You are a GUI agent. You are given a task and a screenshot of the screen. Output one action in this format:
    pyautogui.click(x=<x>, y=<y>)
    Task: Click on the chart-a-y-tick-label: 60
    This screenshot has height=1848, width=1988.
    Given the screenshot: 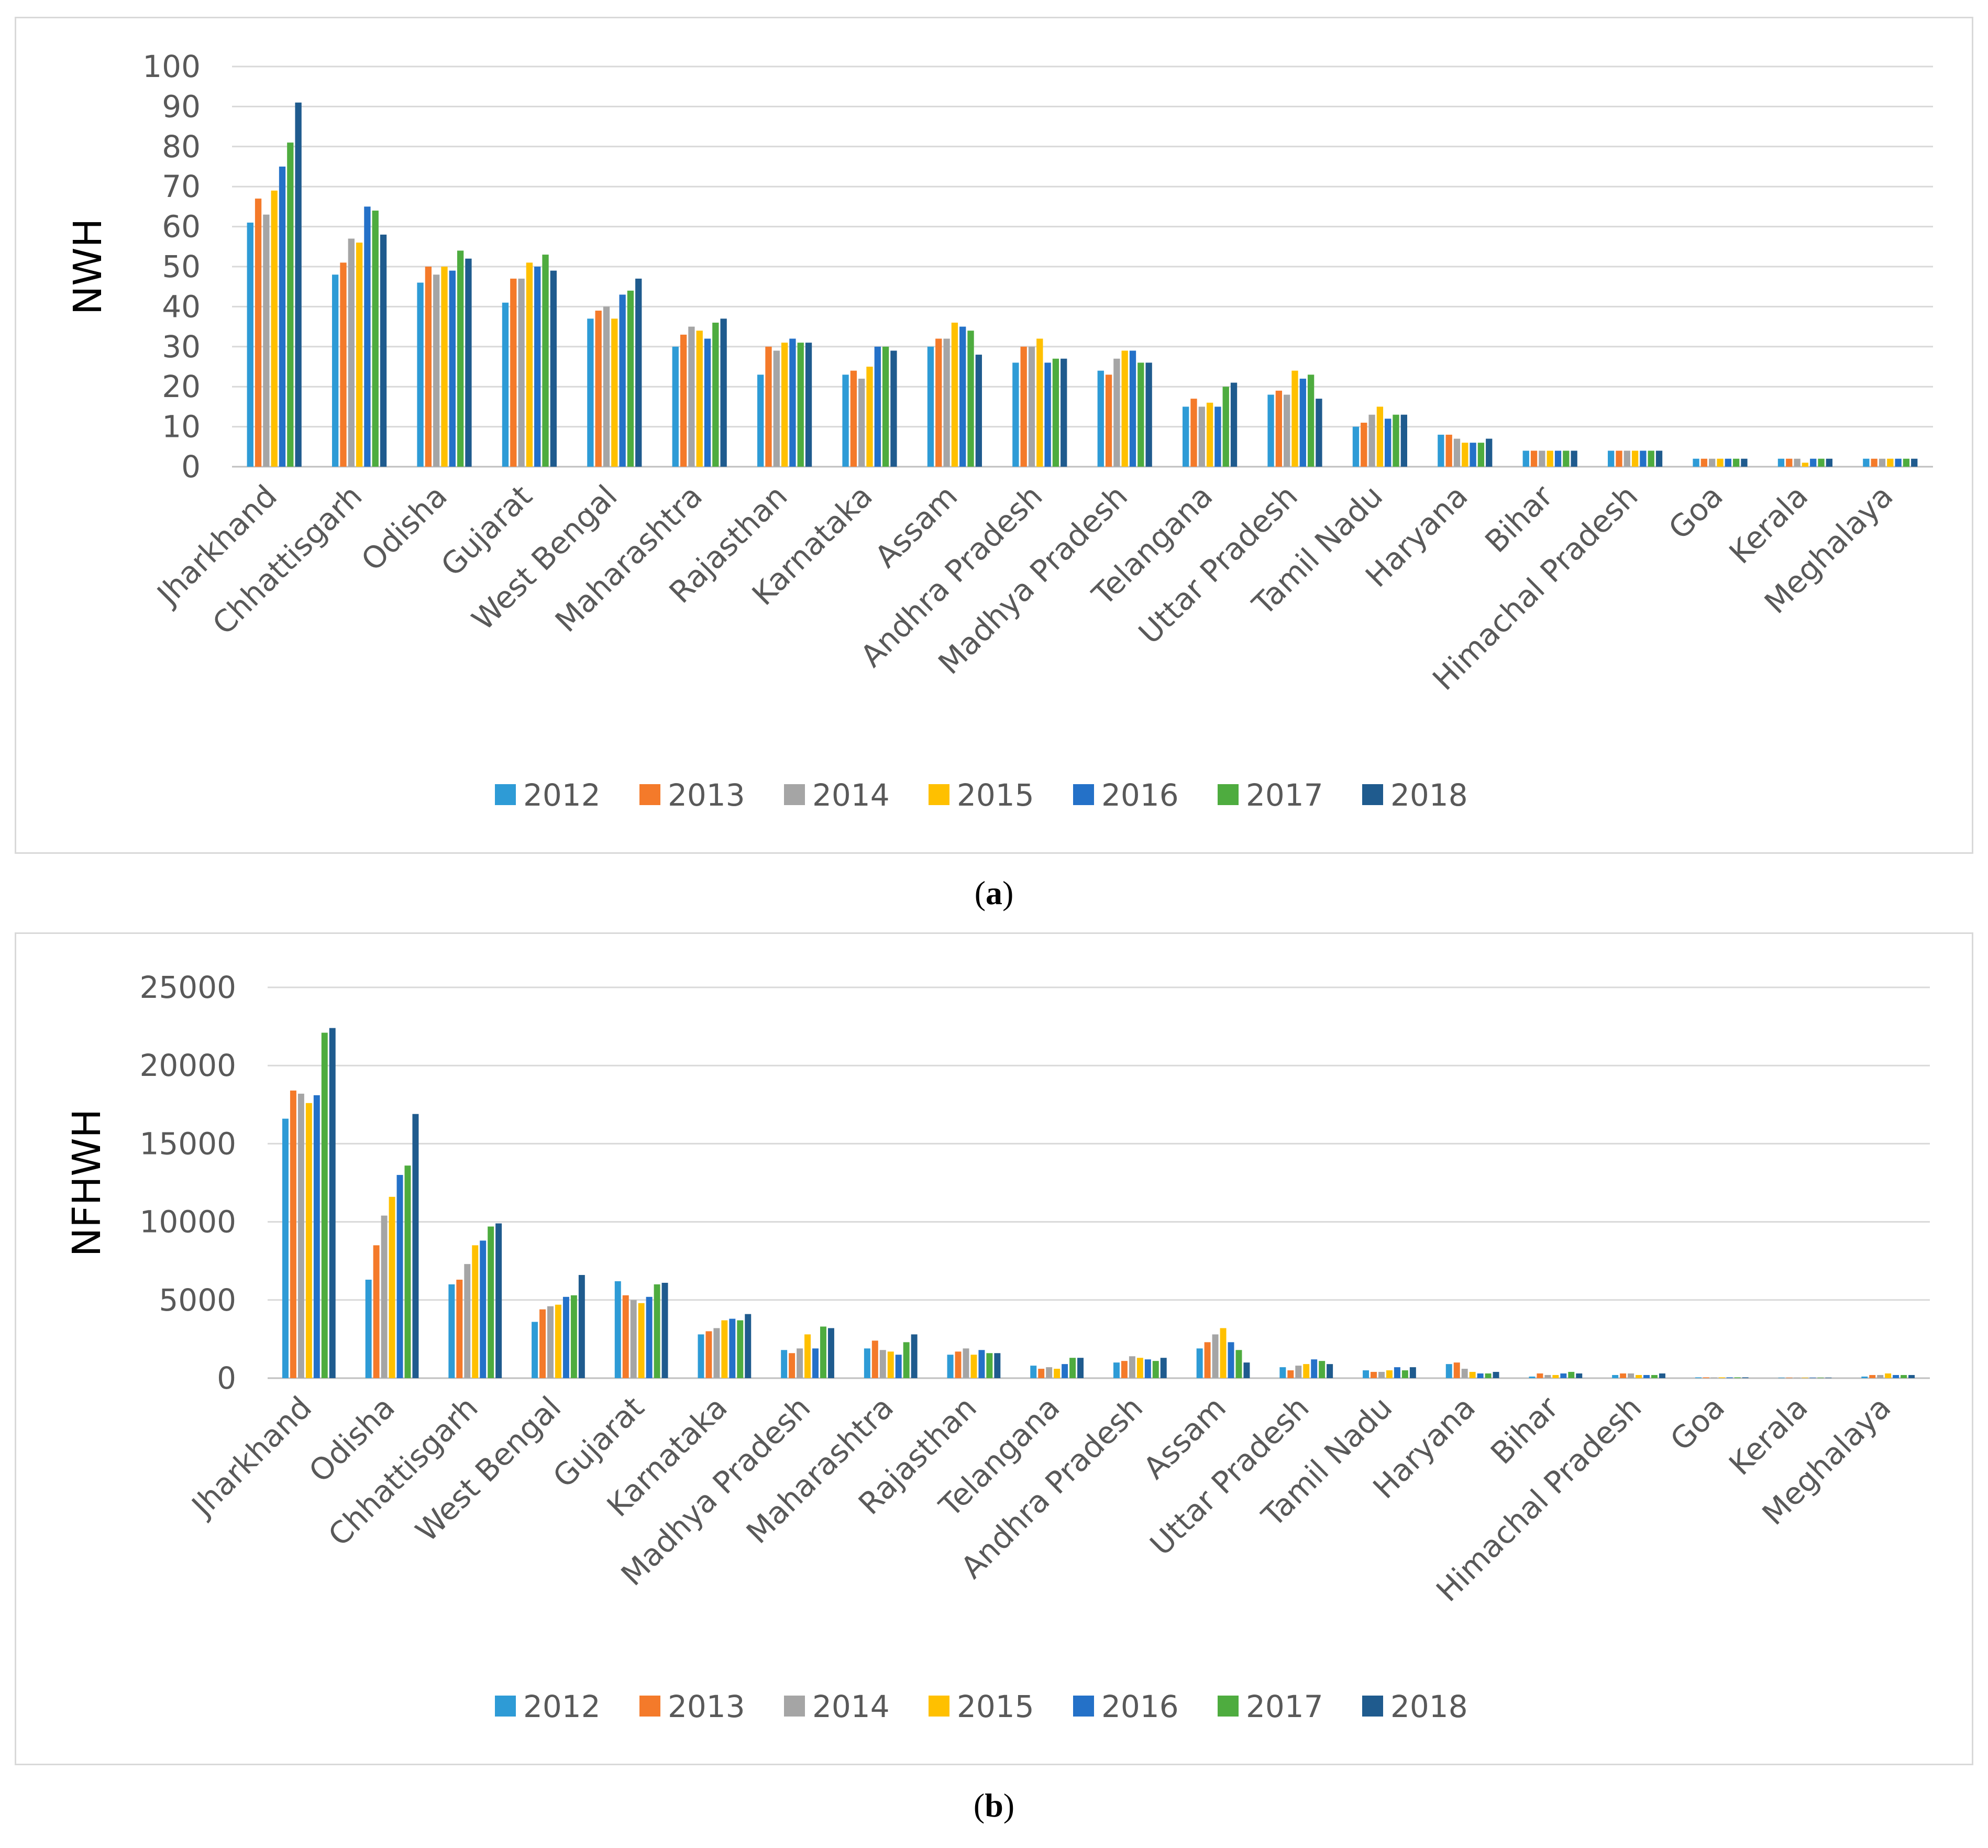 What is the action you would take?
    pyautogui.click(x=181, y=227)
    